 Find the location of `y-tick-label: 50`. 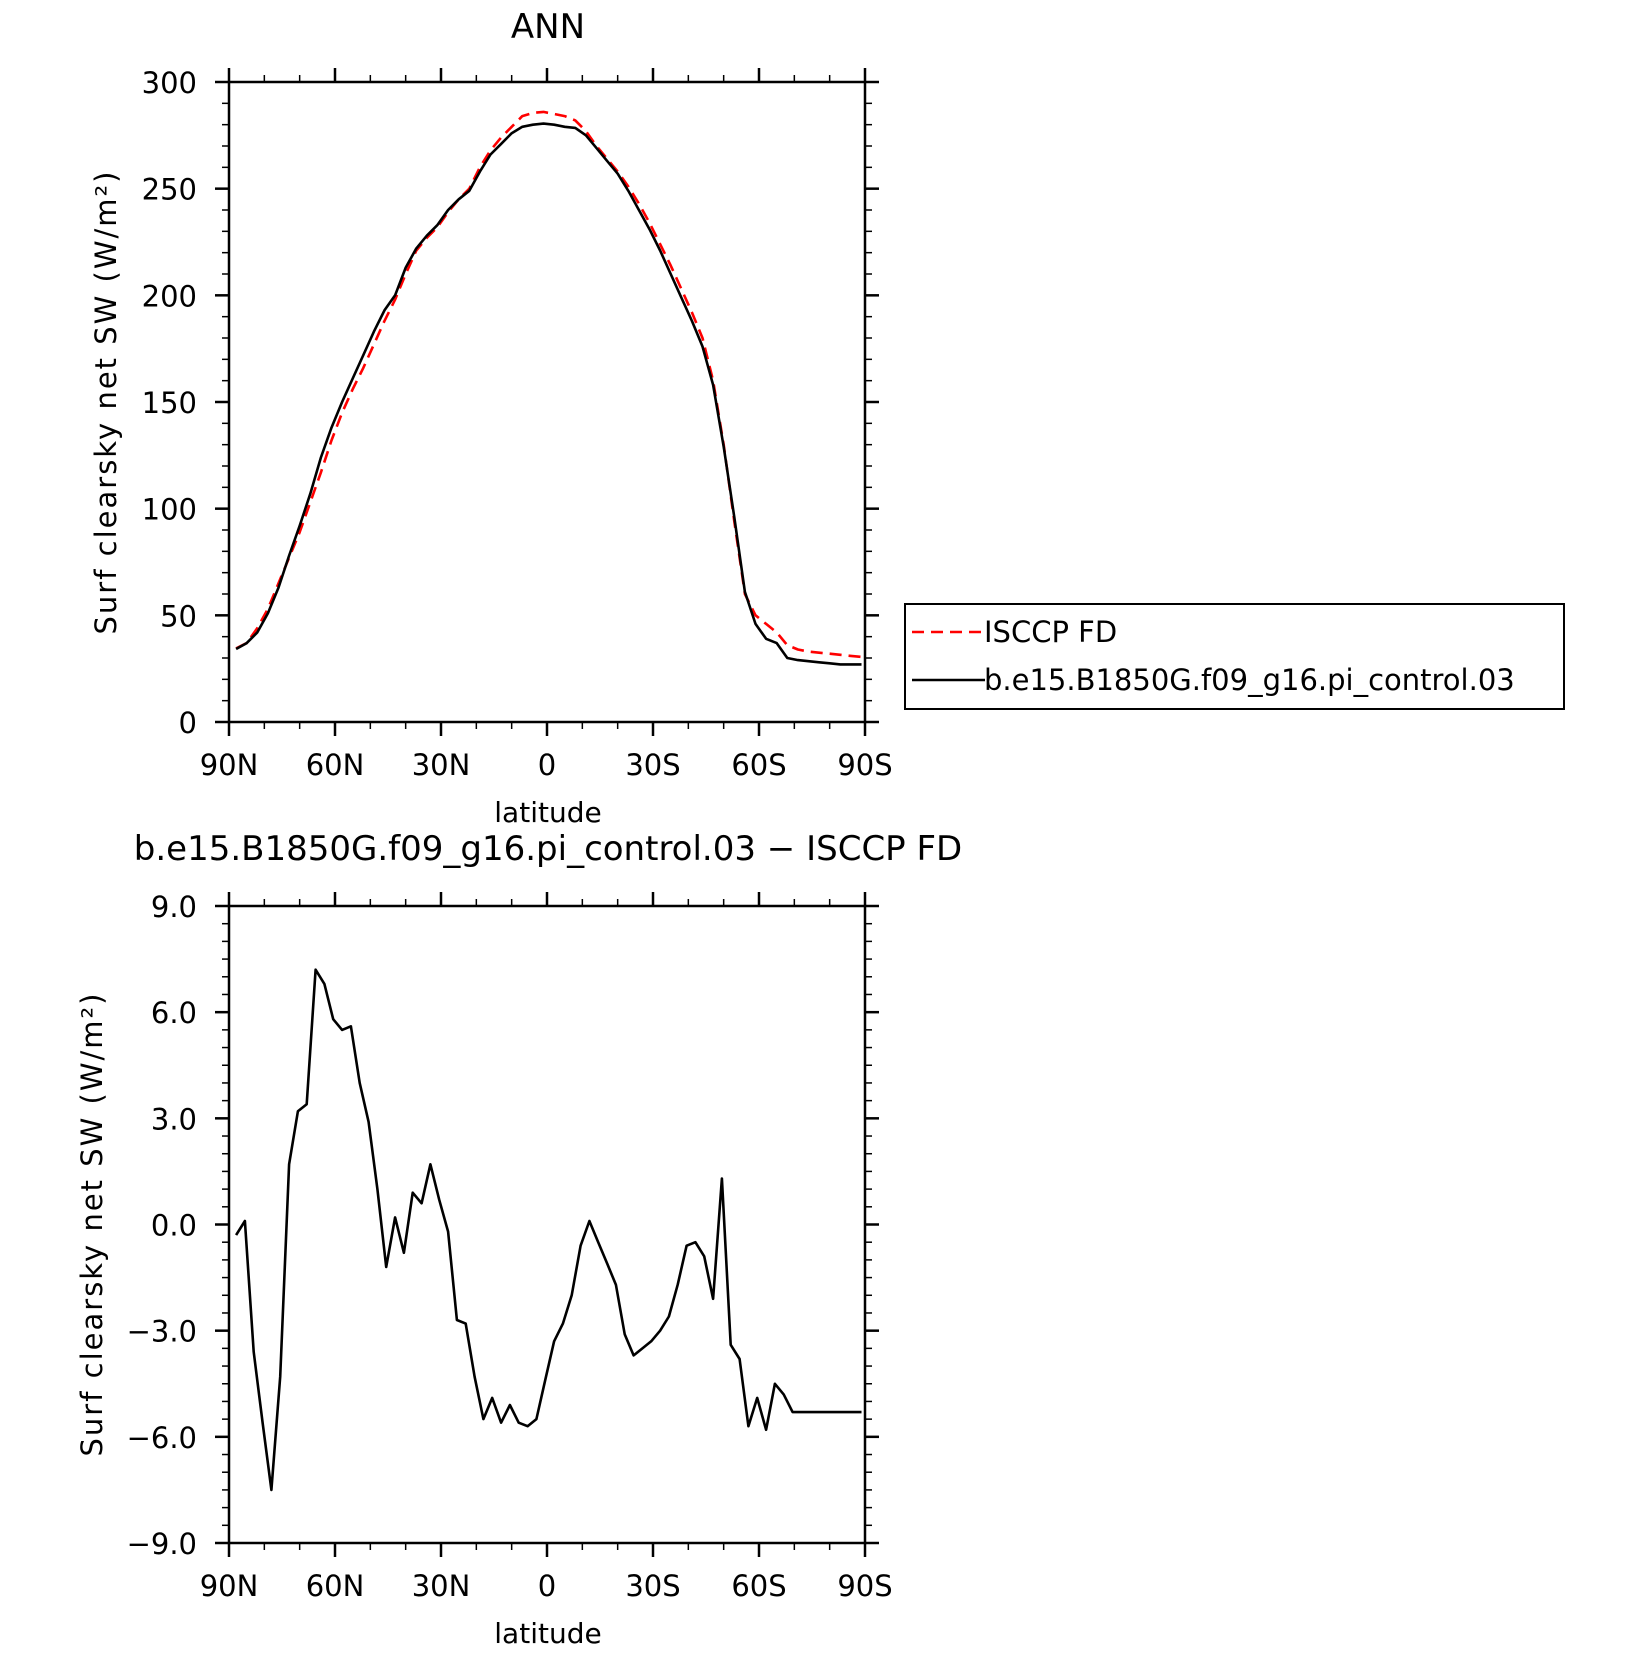

y-tick-label: 50 is located at coordinates (178, 616).